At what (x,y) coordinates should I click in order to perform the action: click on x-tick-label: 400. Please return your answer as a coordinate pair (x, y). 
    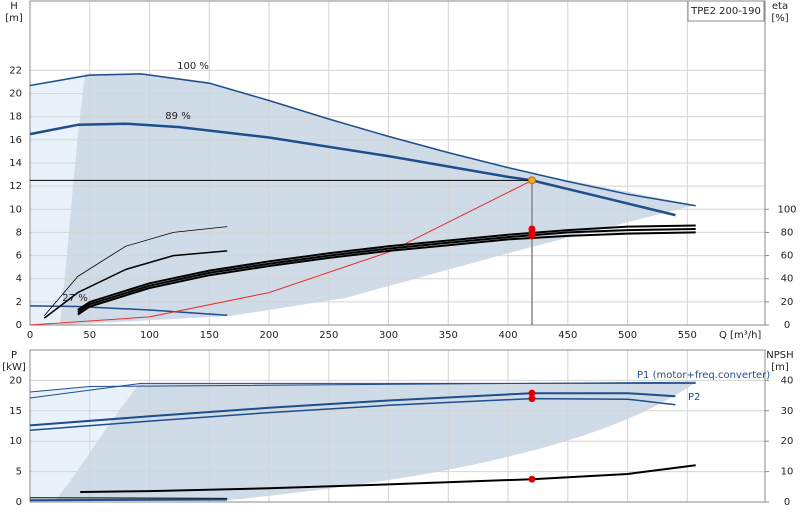
    Looking at the image, I should click on (508, 335).